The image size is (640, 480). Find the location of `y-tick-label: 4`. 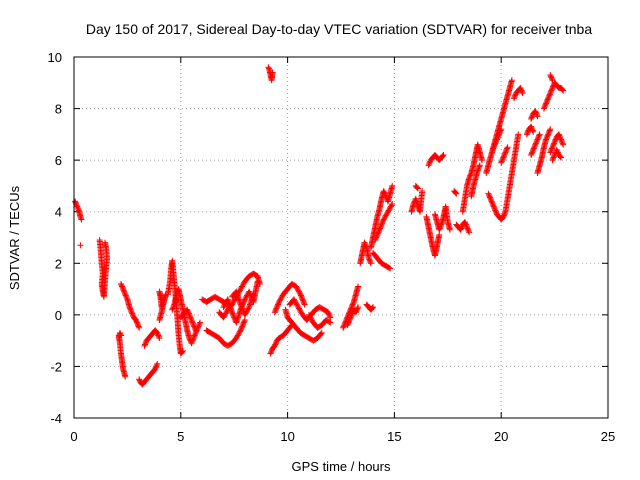

y-tick-label: 4 is located at coordinates (58, 212).